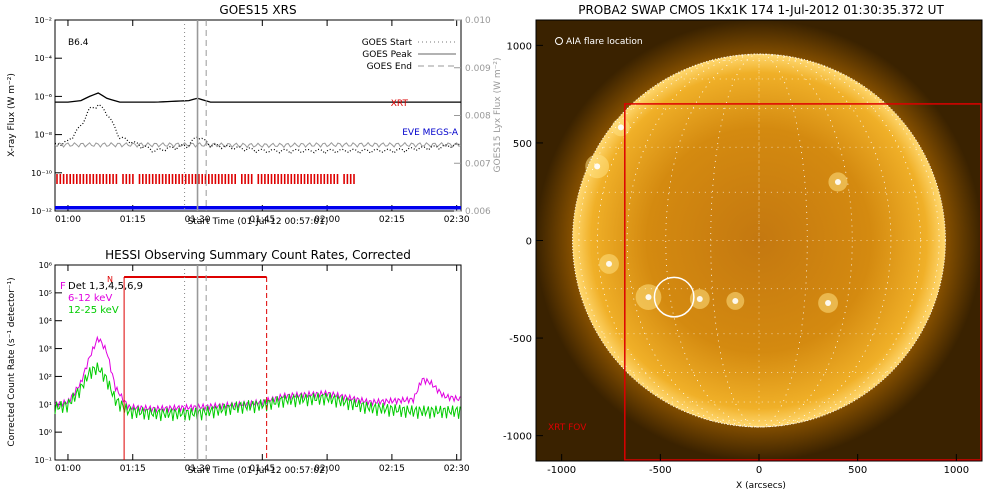 Image resolution: width=1000 pixels, height=500 pixels. What do you see at coordinates (660, 470) in the screenshot?
I see `swap-x-tick-label: -500` at bounding box center [660, 470].